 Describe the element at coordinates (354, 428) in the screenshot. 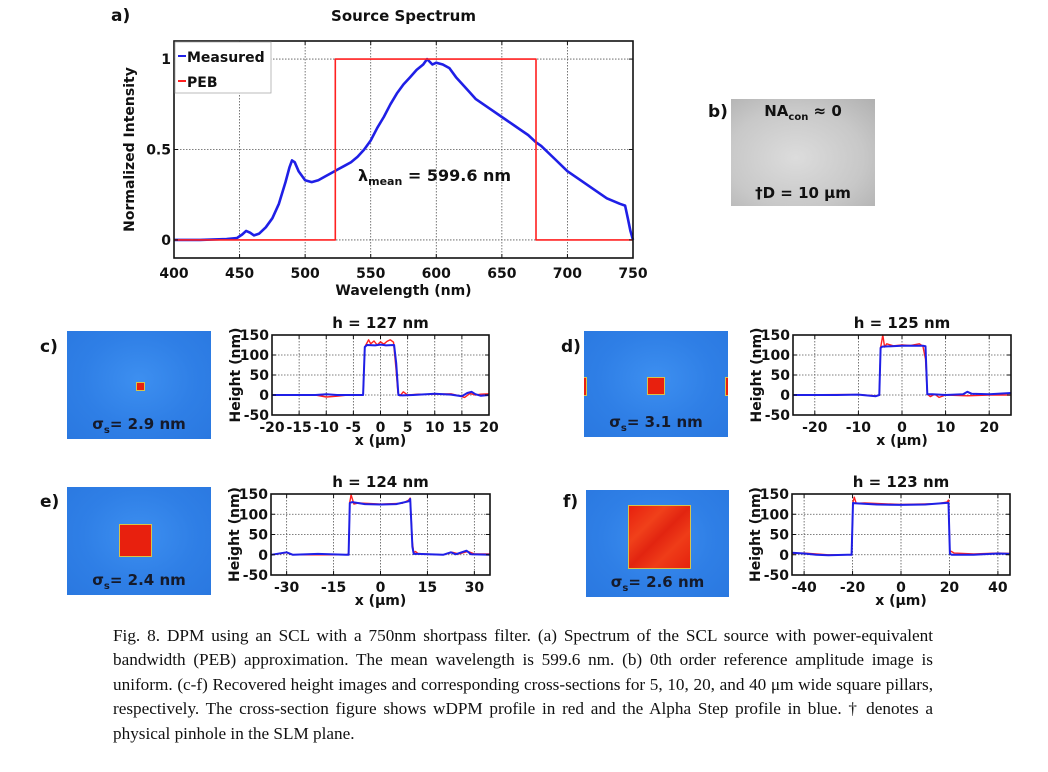

I see `x-tick-label: -5` at that location.